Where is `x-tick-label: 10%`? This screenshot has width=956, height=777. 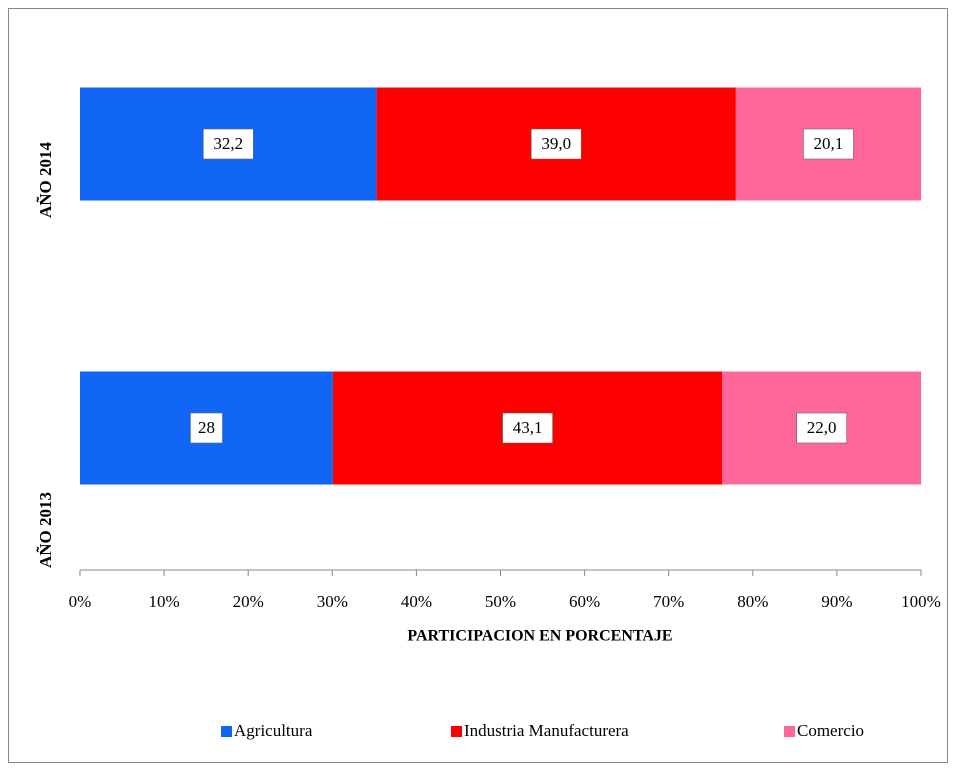 x-tick-label: 10% is located at coordinates (164, 601).